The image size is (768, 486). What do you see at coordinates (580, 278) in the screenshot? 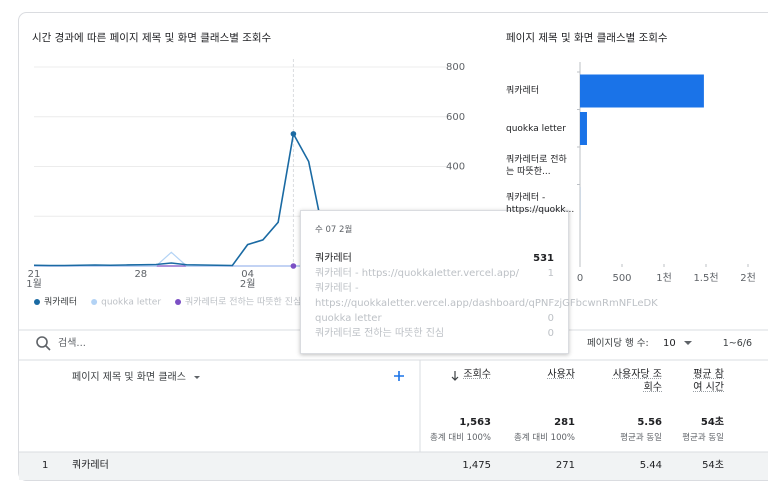
I see `x-tick-label: 0` at bounding box center [580, 278].